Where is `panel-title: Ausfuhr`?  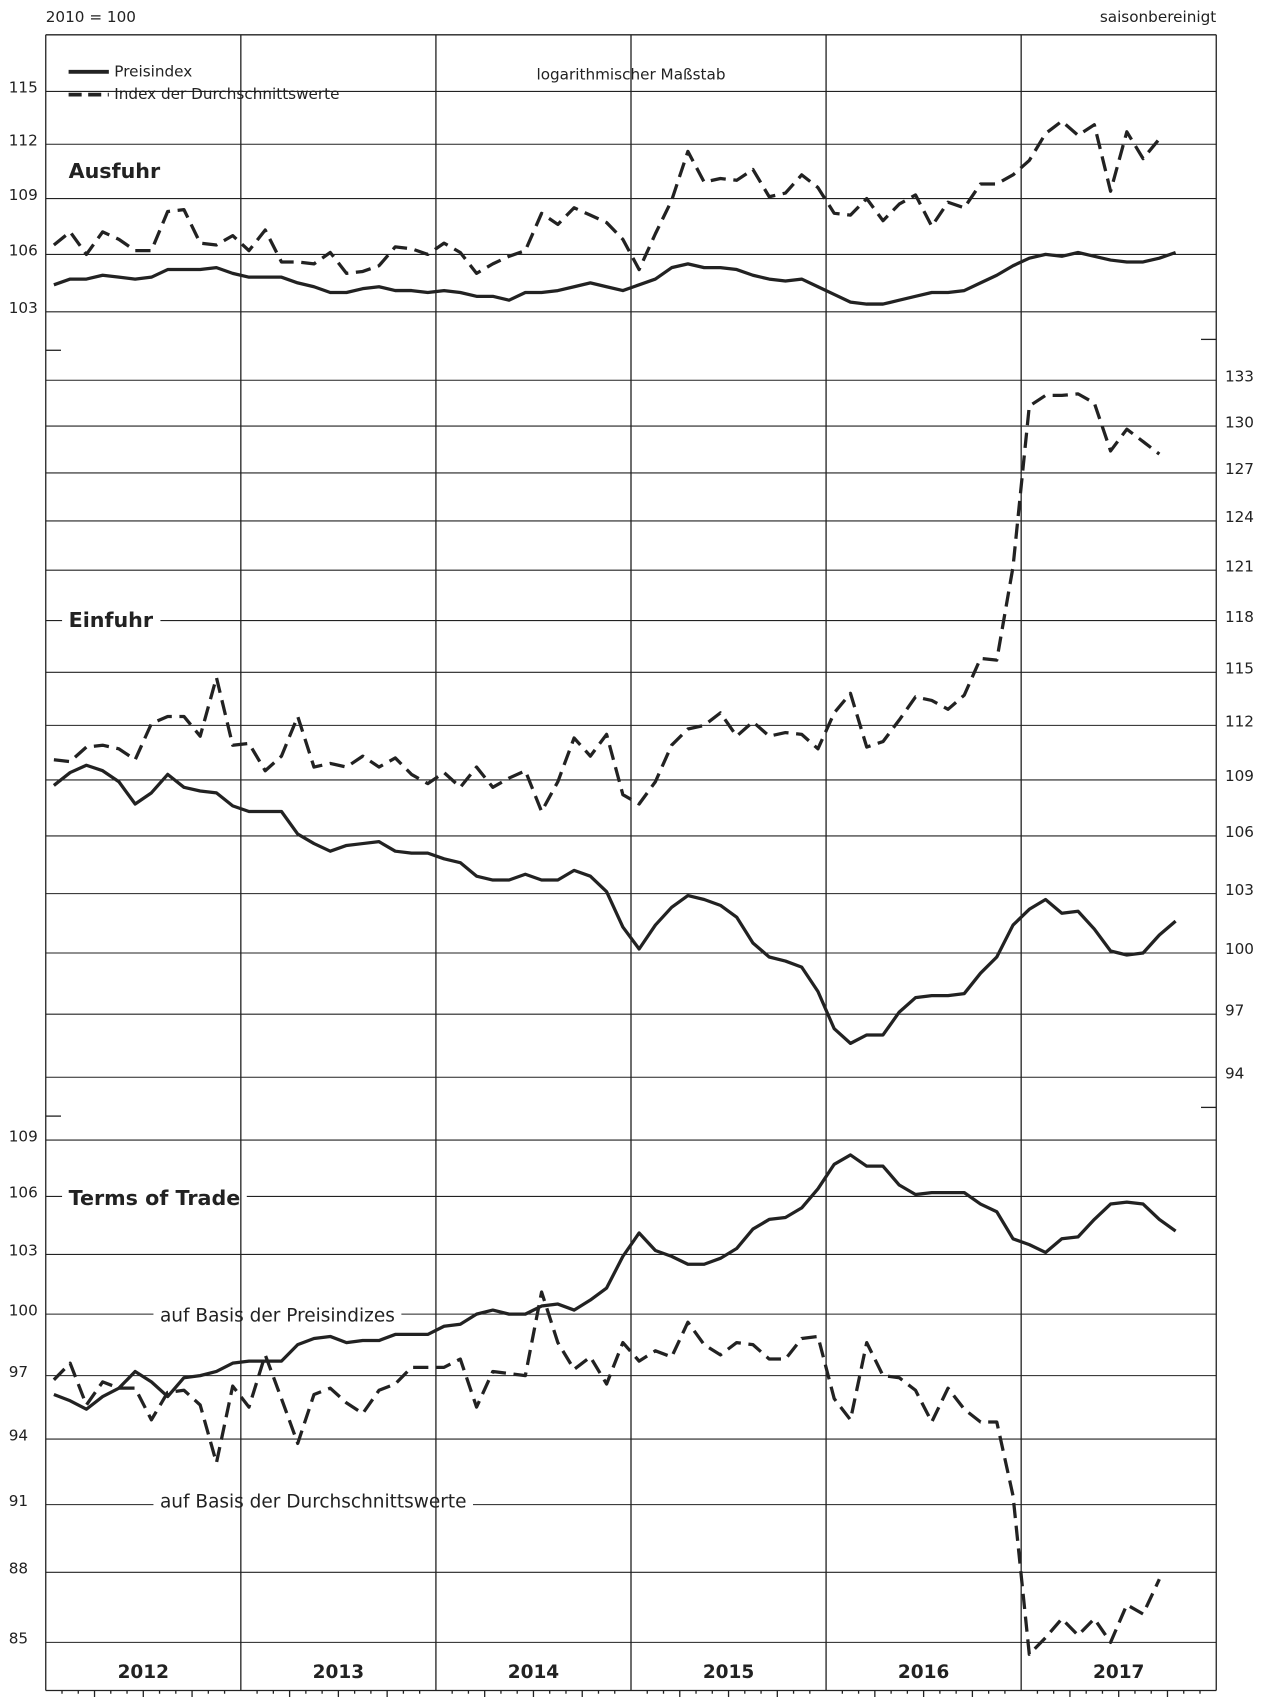
panel-title: Ausfuhr is located at coordinates (115, 171).